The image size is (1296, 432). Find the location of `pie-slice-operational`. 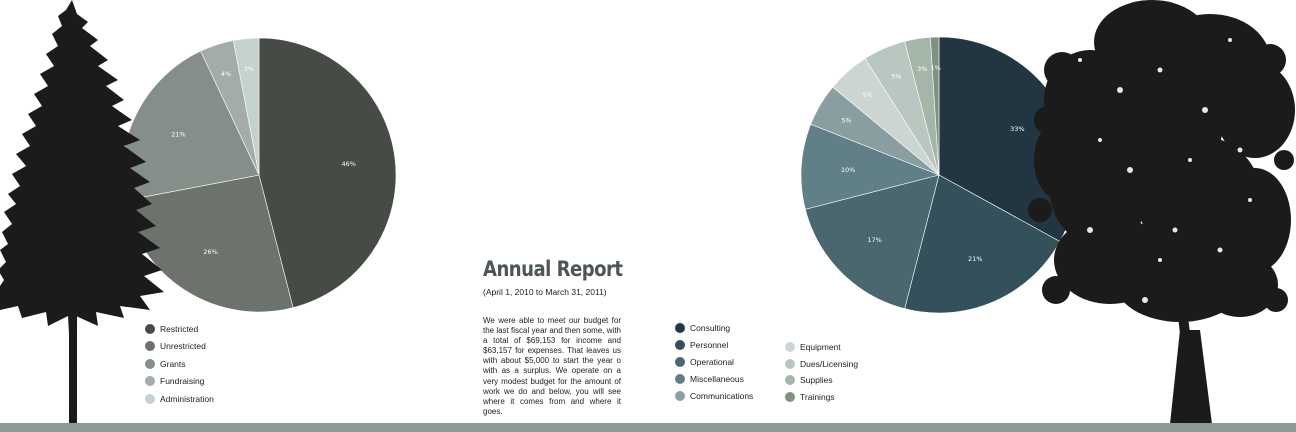

pie-slice-operational is located at coordinates (872, 242).